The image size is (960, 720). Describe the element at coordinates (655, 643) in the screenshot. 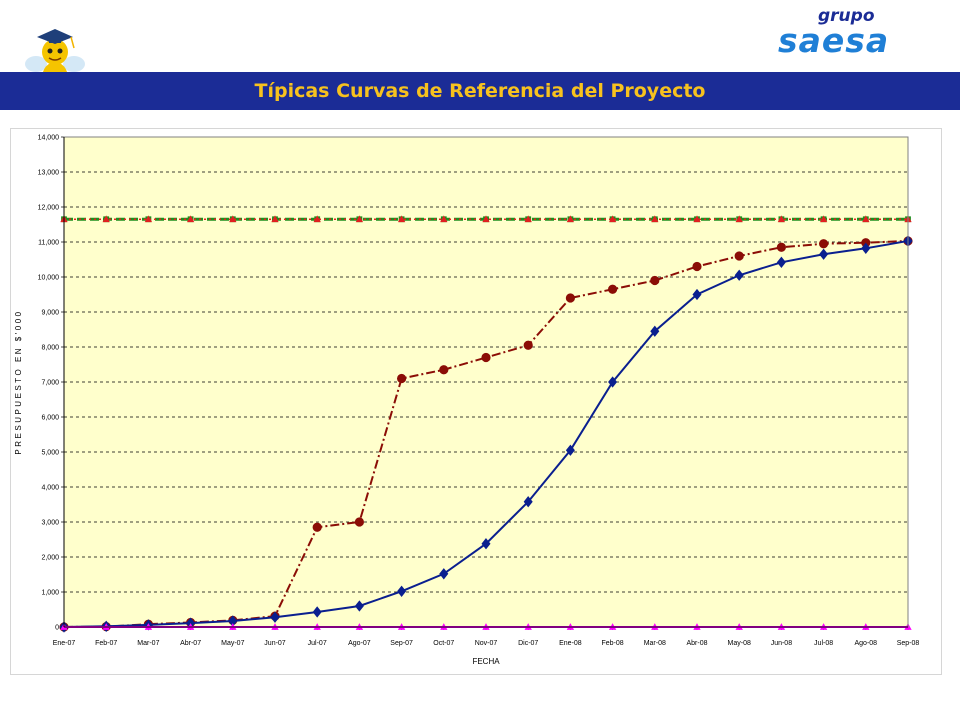

I see `x-tick-label: Mar-08` at that location.